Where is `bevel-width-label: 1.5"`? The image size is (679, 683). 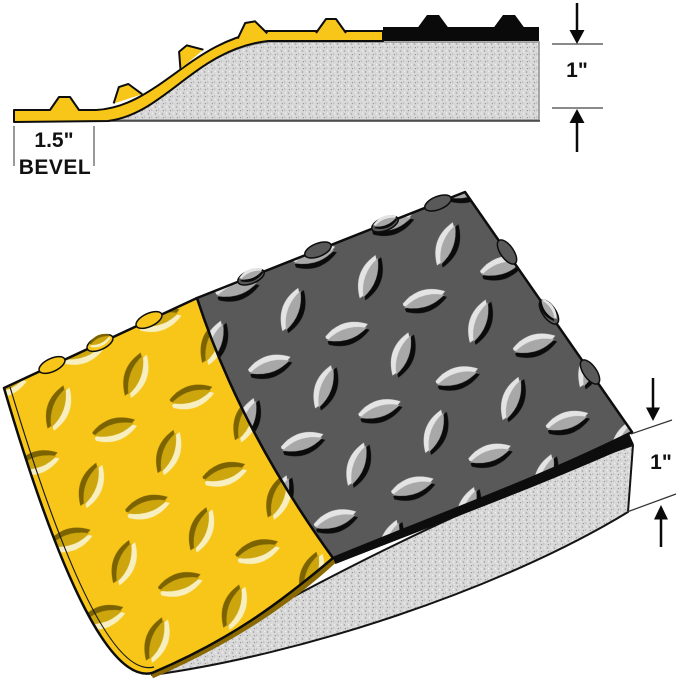 bevel-width-label: 1.5" is located at coordinates (54, 140).